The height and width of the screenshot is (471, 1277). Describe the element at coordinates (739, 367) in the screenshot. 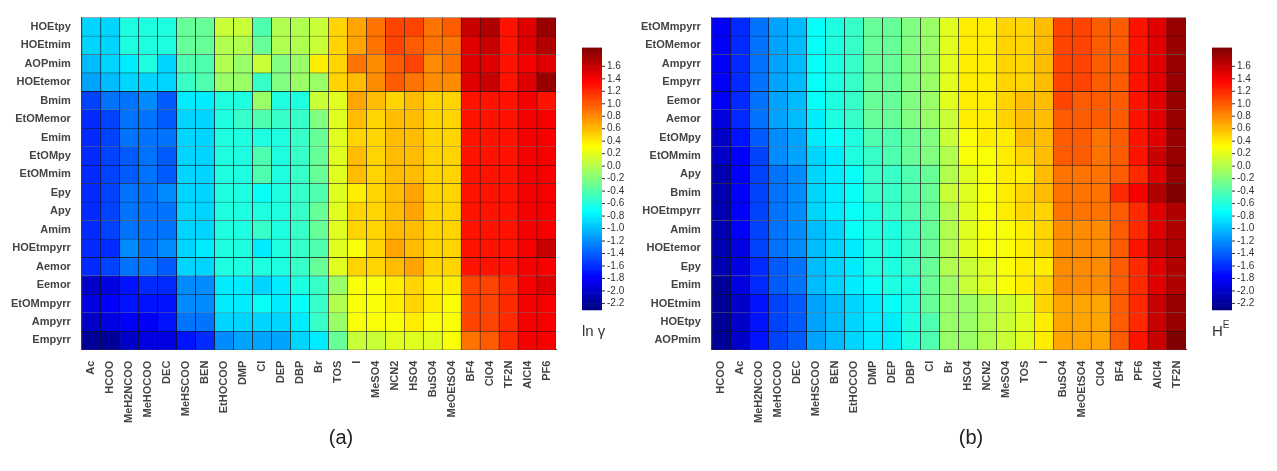

I see `x-tick-label: Ac` at that location.